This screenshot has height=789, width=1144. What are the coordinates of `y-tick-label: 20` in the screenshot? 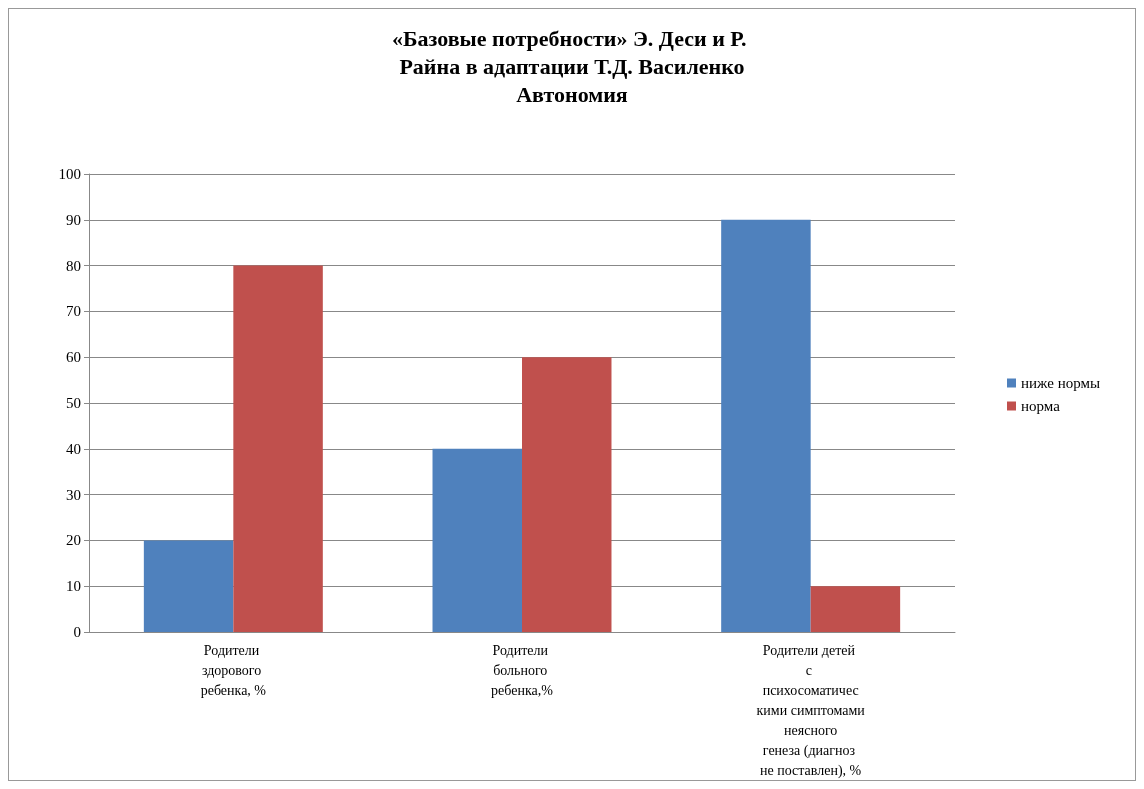 It's located at (73, 540).